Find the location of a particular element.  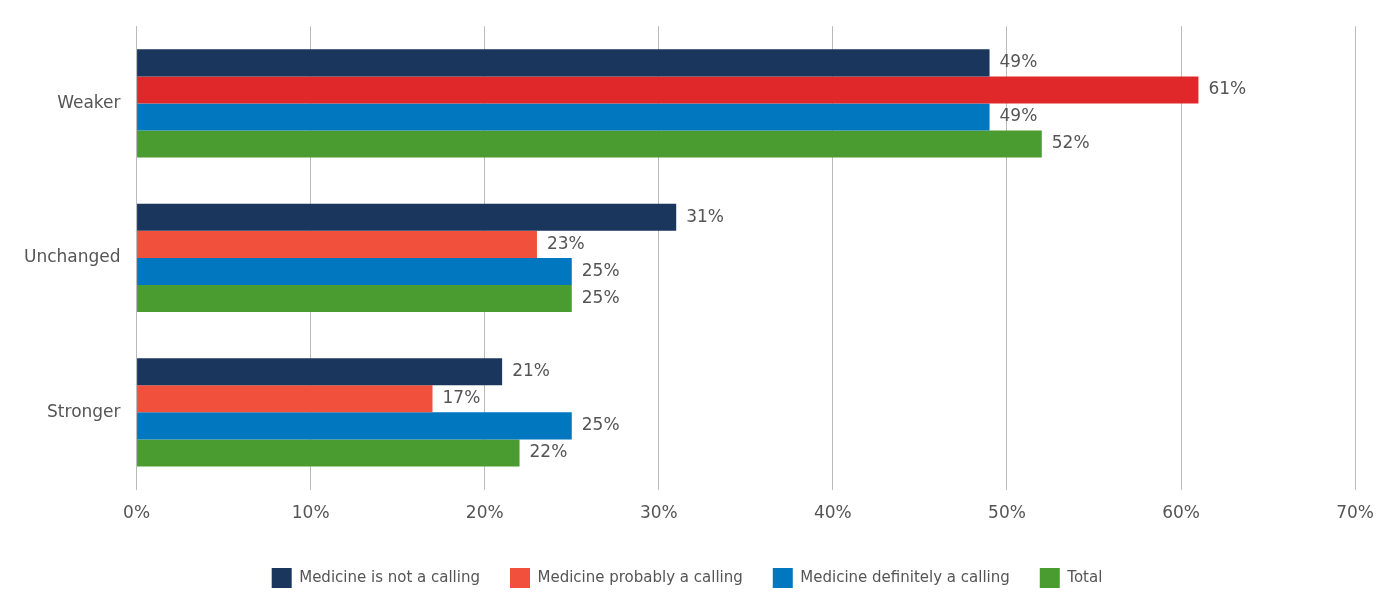

data-label: 61% is located at coordinates (1227, 88).